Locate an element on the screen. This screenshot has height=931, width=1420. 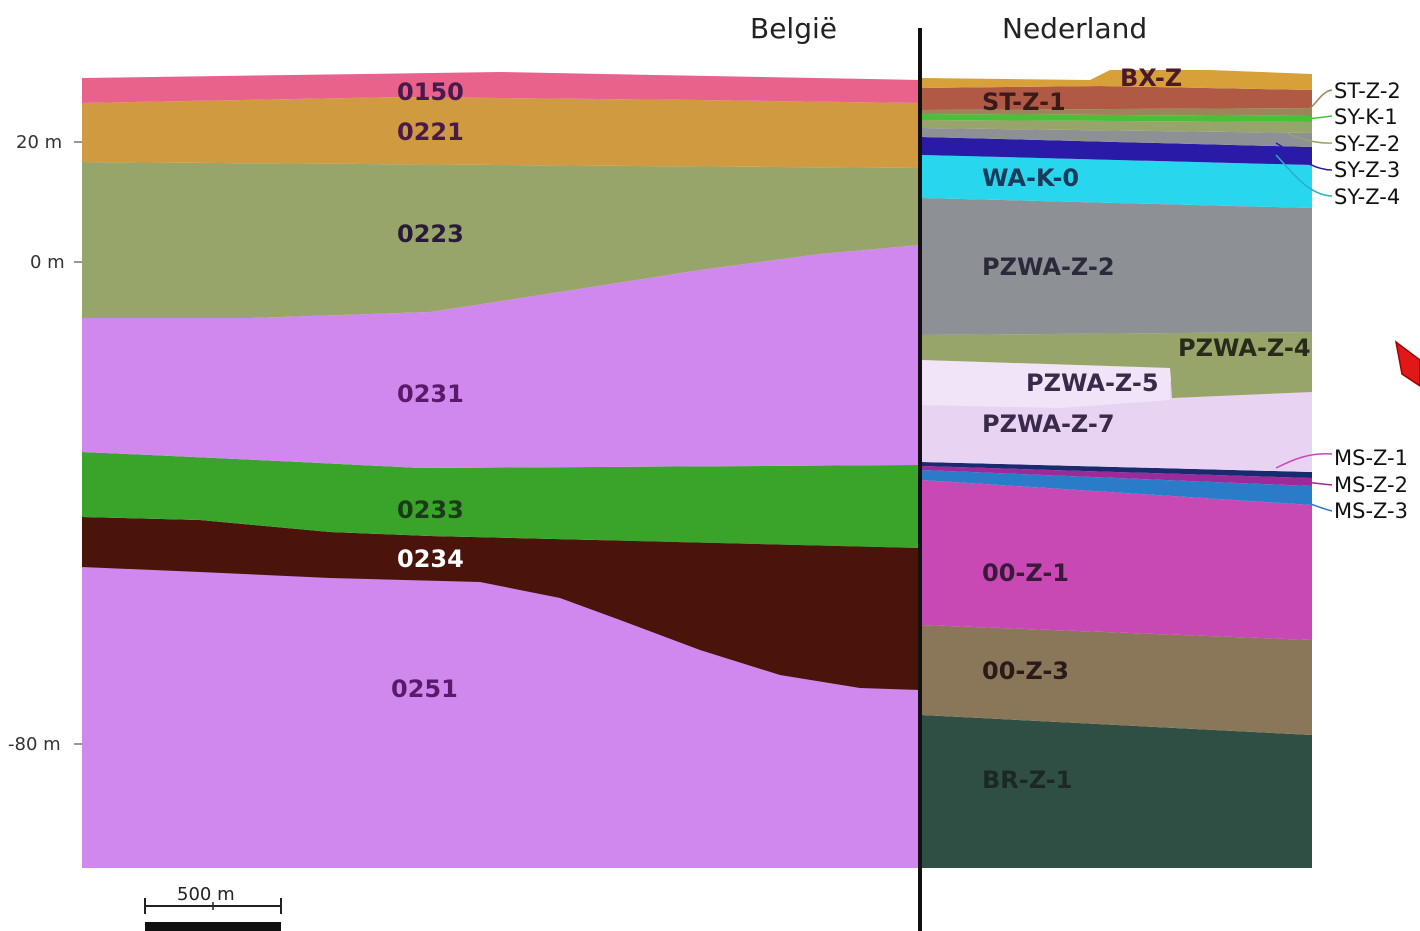
y-tick-20: 20 m is located at coordinates (39, 142).